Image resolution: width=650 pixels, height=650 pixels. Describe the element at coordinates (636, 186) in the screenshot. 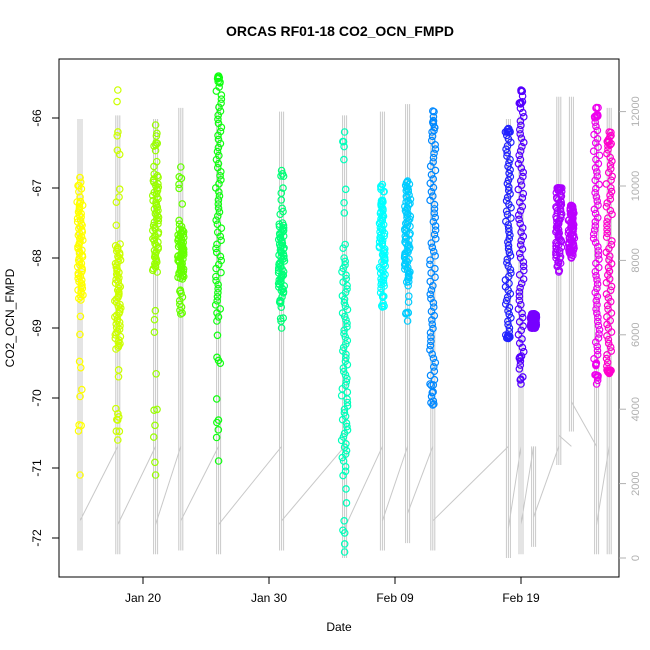

I see `y2-tick-label: 10000` at that location.